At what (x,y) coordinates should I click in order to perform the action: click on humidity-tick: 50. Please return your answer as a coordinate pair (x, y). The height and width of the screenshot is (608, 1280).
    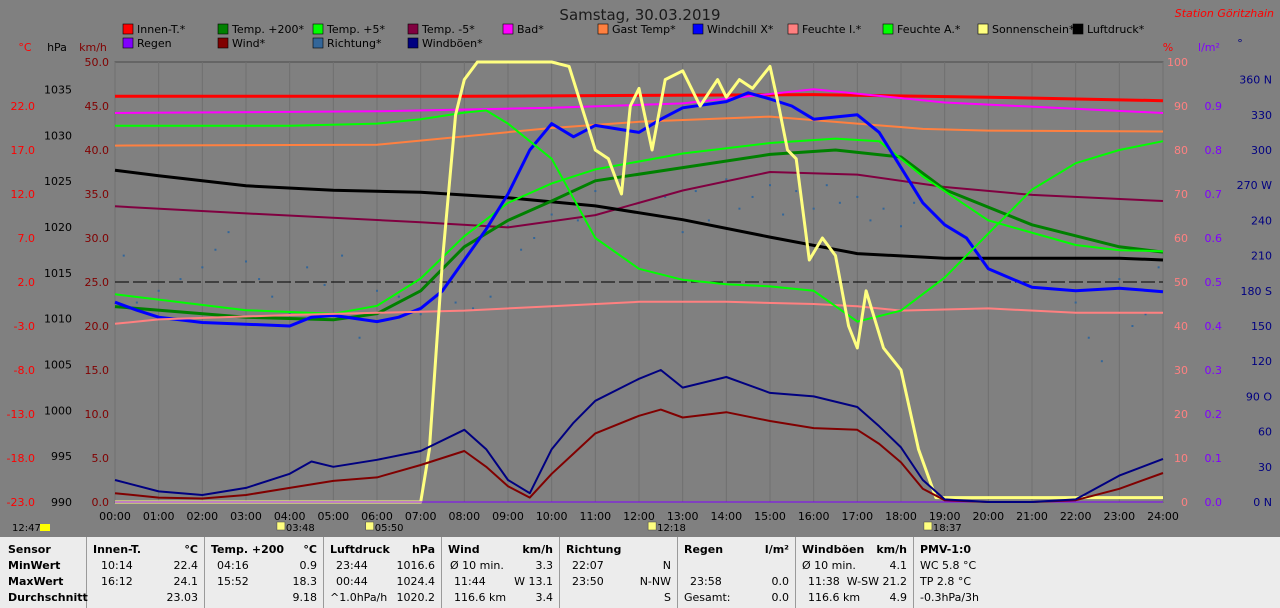
    Looking at the image, I should click on (1181, 282).